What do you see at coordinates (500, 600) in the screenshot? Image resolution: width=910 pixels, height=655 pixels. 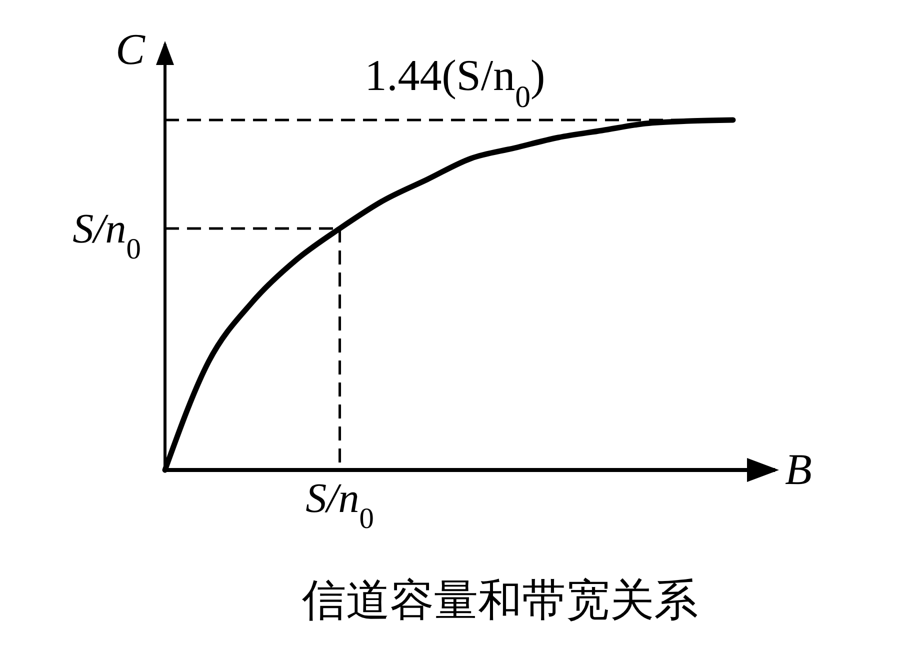 I see `text: 信道容量和带宽关系` at bounding box center [500, 600].